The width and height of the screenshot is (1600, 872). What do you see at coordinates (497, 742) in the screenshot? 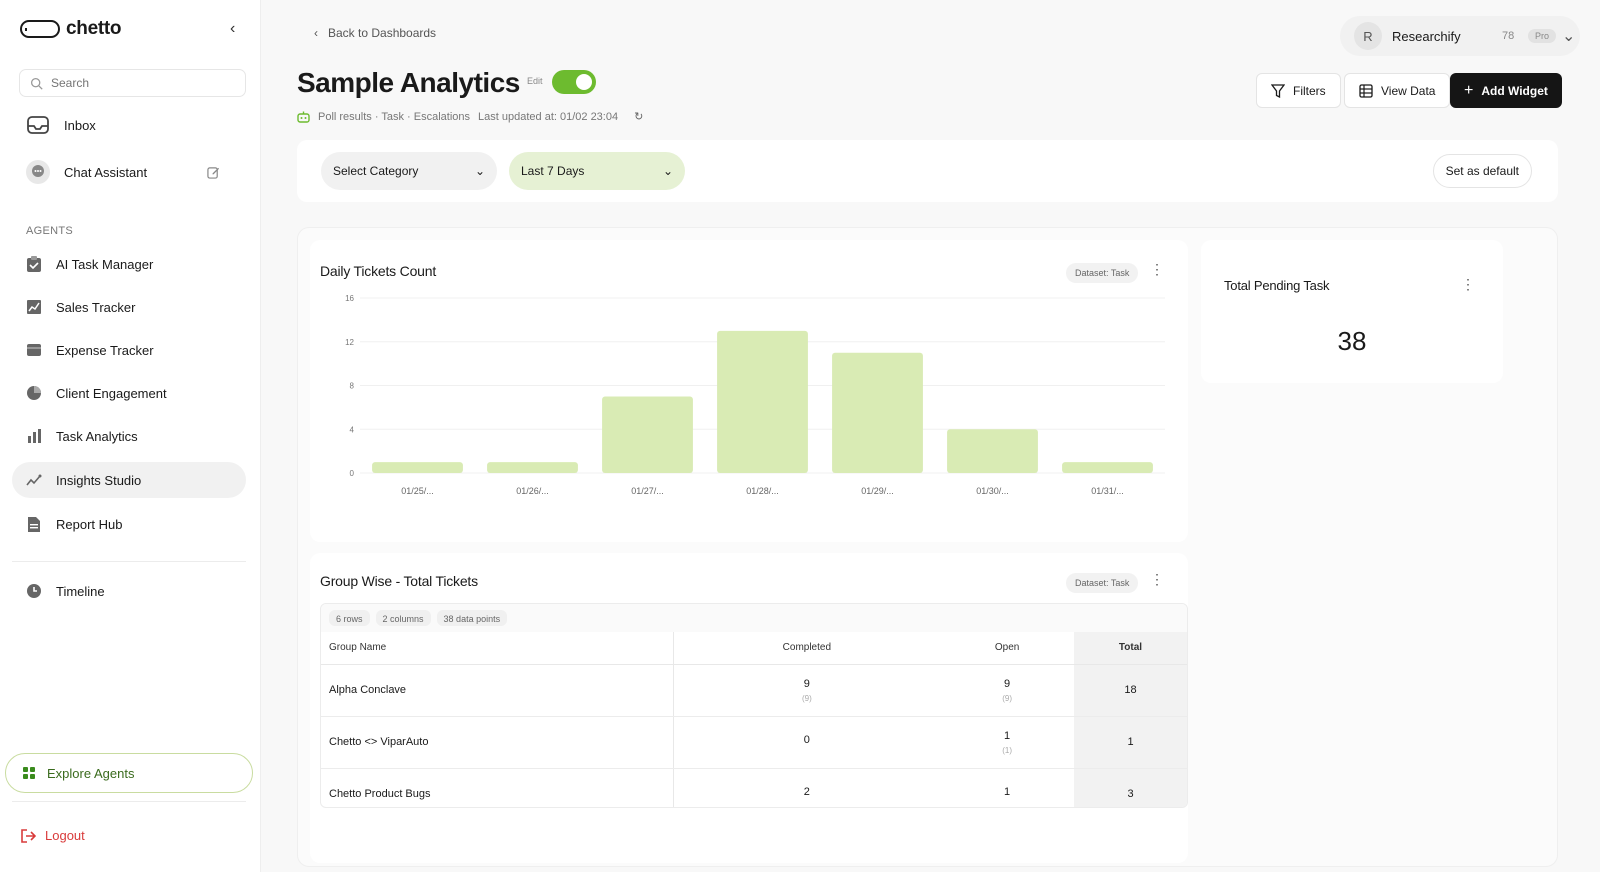
I see `group-name-cell: Chetto <> ViparAuto` at bounding box center [497, 742].